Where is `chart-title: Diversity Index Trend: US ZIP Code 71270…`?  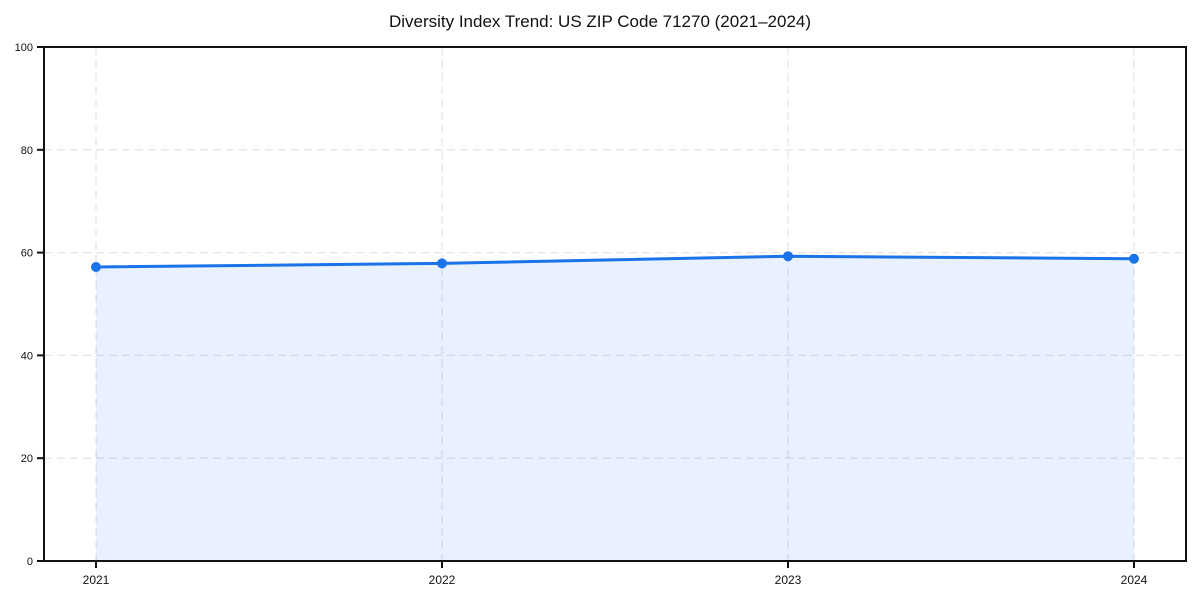
chart-title: Diversity Index Trend: US ZIP Code 71270… is located at coordinates (600, 21).